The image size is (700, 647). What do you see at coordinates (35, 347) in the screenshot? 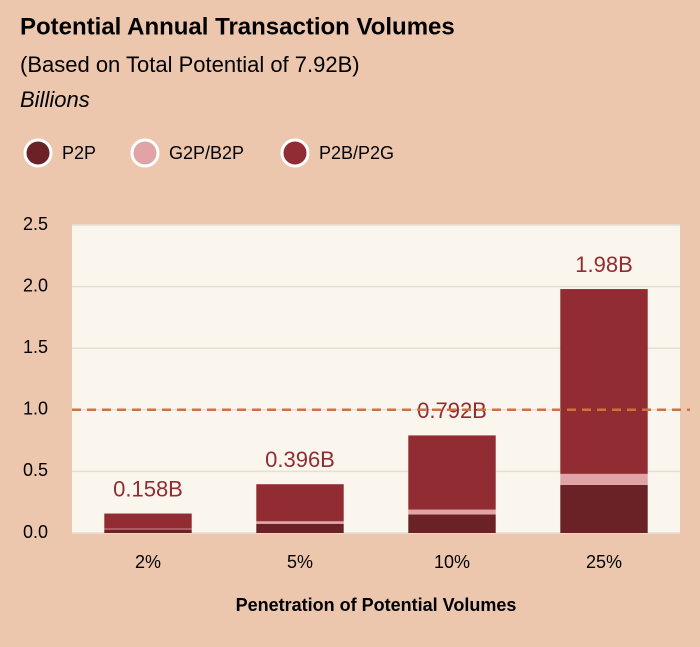
I see `y-tick-label: 1.5` at bounding box center [35, 347].